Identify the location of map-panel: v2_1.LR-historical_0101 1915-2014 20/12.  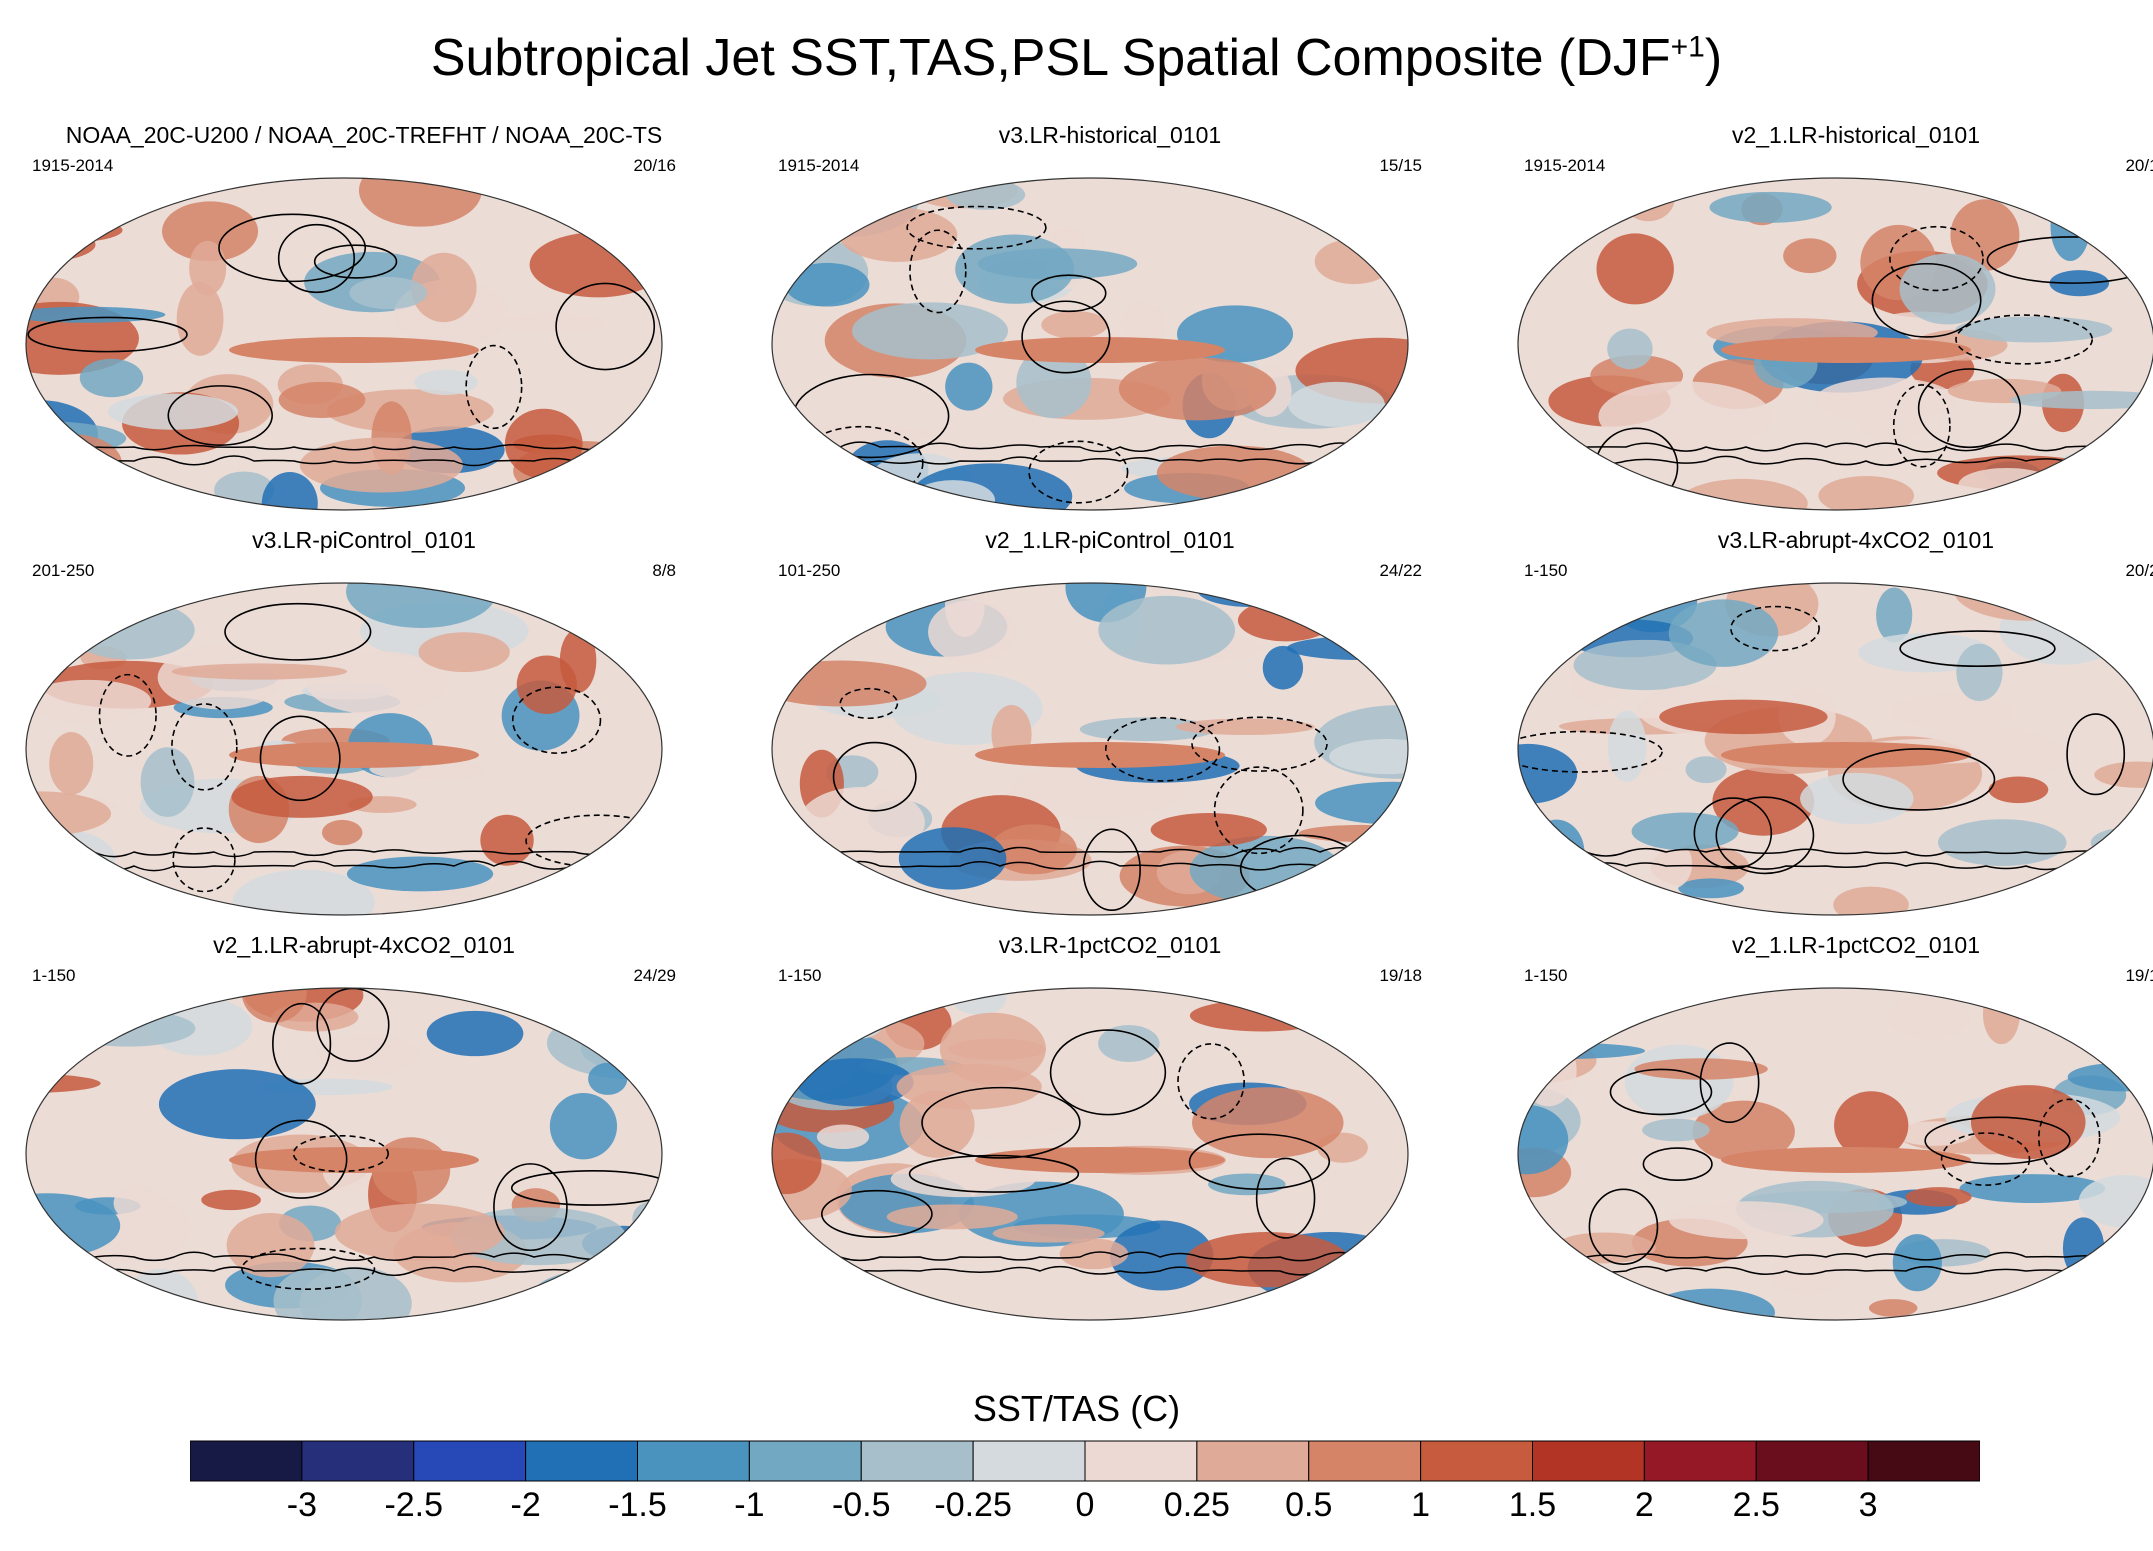
(1829, 322).